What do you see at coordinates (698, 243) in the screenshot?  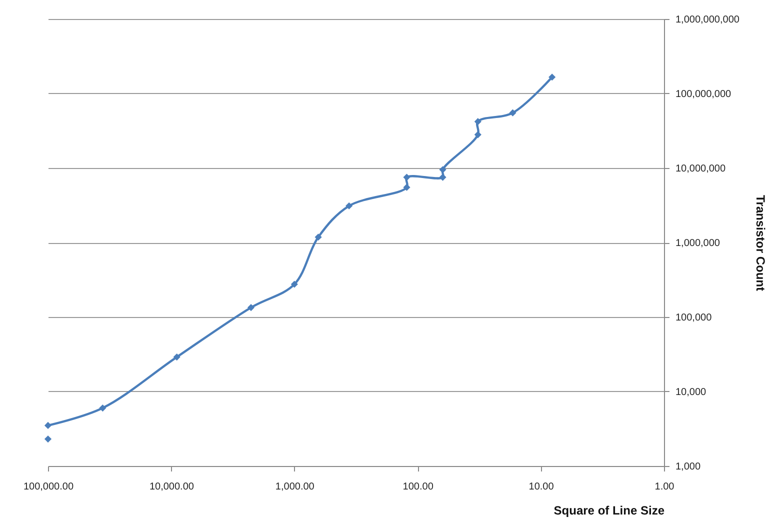 I see `y-tick-label: 1,000,000` at bounding box center [698, 243].